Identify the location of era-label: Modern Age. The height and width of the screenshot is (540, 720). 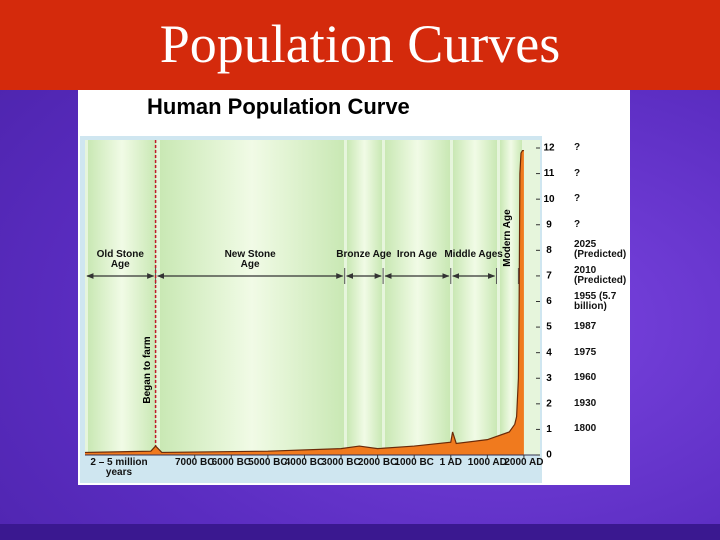
(507, 238).